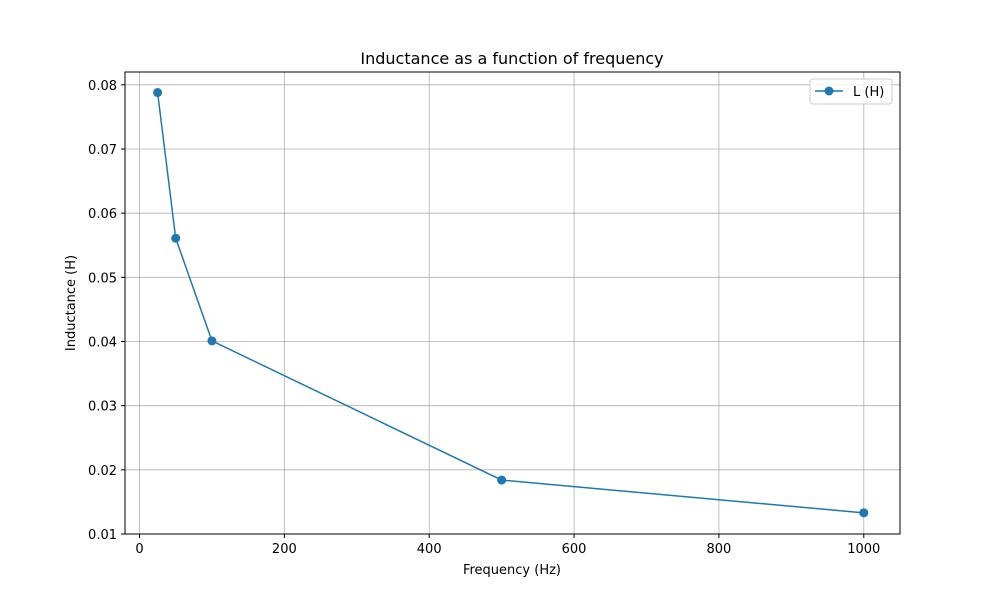  Describe the element at coordinates (102, 407) in the screenshot. I see `y-tick-label: 0.03` at that location.